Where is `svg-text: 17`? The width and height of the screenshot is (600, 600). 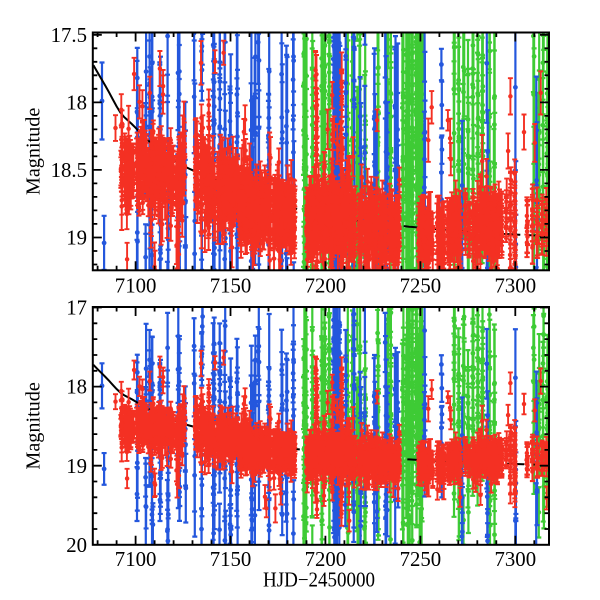 svg-text: 17 is located at coordinates (76, 308).